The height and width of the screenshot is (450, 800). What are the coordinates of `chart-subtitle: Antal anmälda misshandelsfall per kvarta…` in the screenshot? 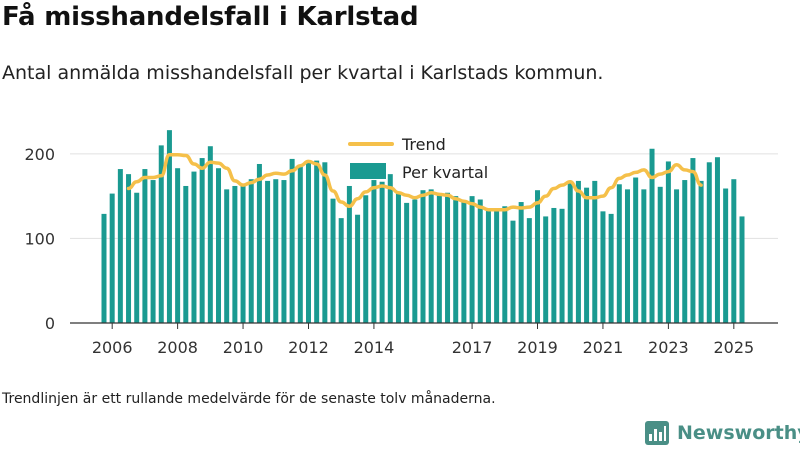 It's located at (303, 73).